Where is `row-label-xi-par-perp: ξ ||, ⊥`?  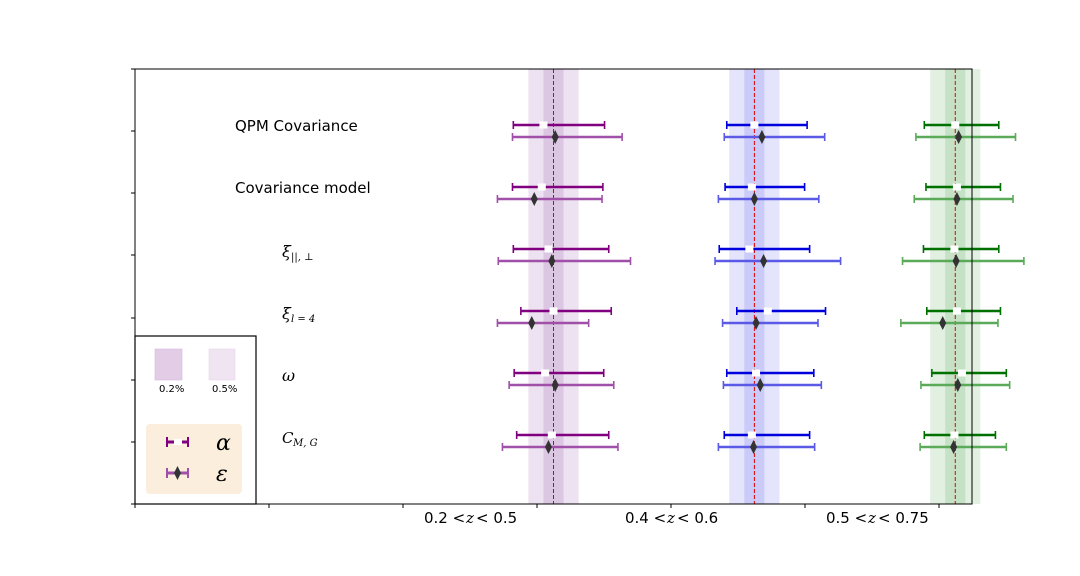
row-label-xi-par-perp: ξ ||, ⊥ is located at coordinates (298, 252).